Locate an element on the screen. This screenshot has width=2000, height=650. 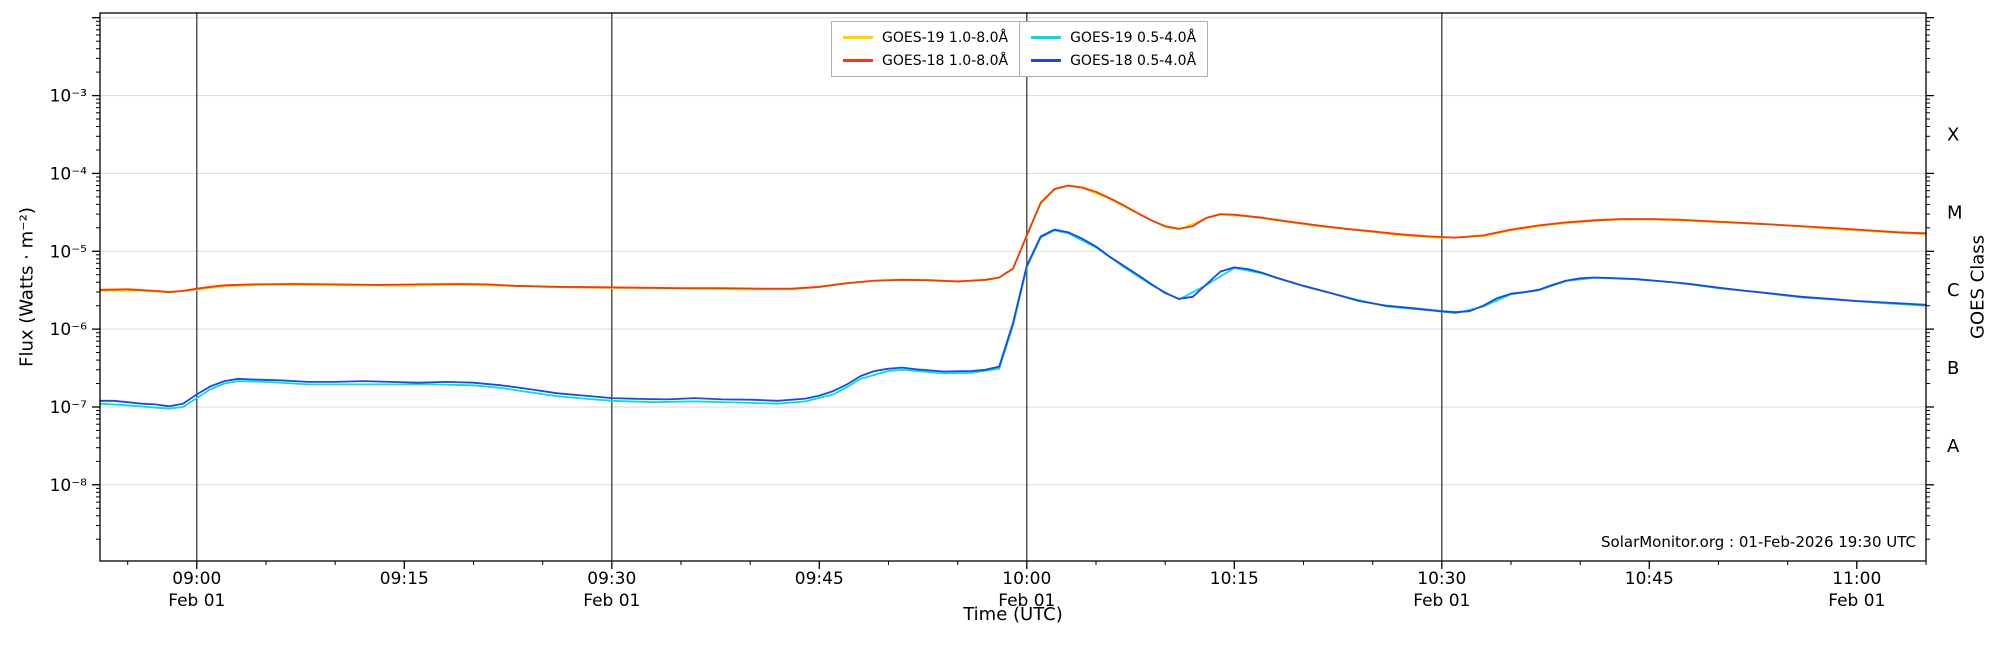
solarmonitor-watermark: SolarMonitor.org : 01-Feb-2026 19:30 UTC is located at coordinates (1758, 542).